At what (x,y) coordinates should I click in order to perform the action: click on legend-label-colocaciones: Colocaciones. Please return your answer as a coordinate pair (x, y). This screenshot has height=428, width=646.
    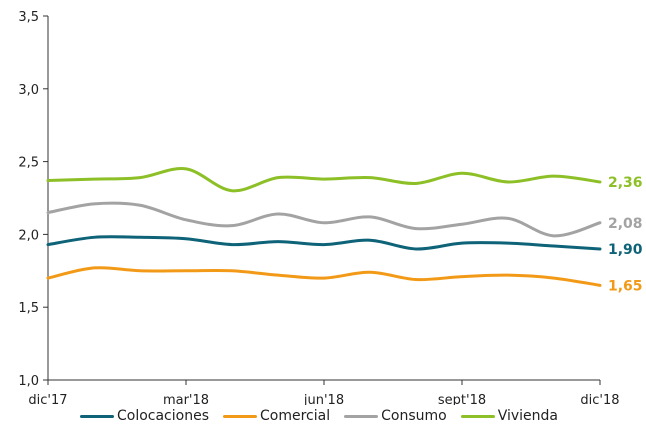
    Looking at the image, I should click on (162, 416).